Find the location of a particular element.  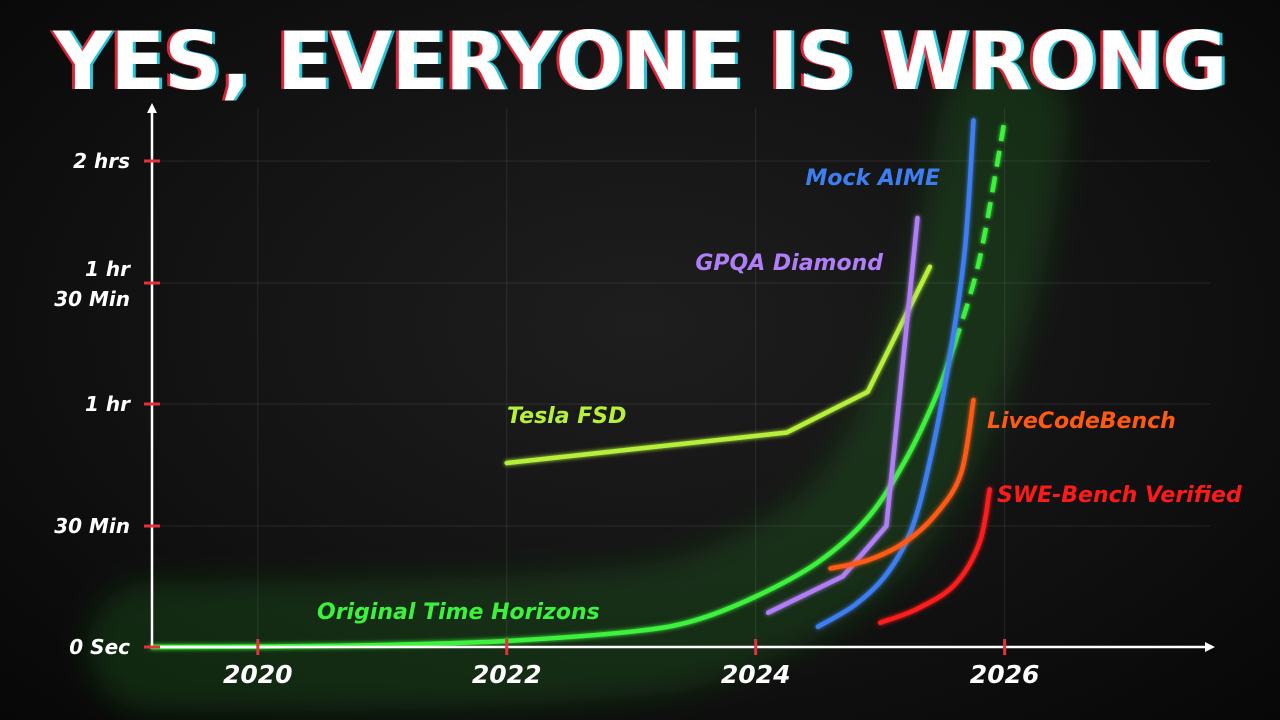

series-line-projection is located at coordinates (979, 232).